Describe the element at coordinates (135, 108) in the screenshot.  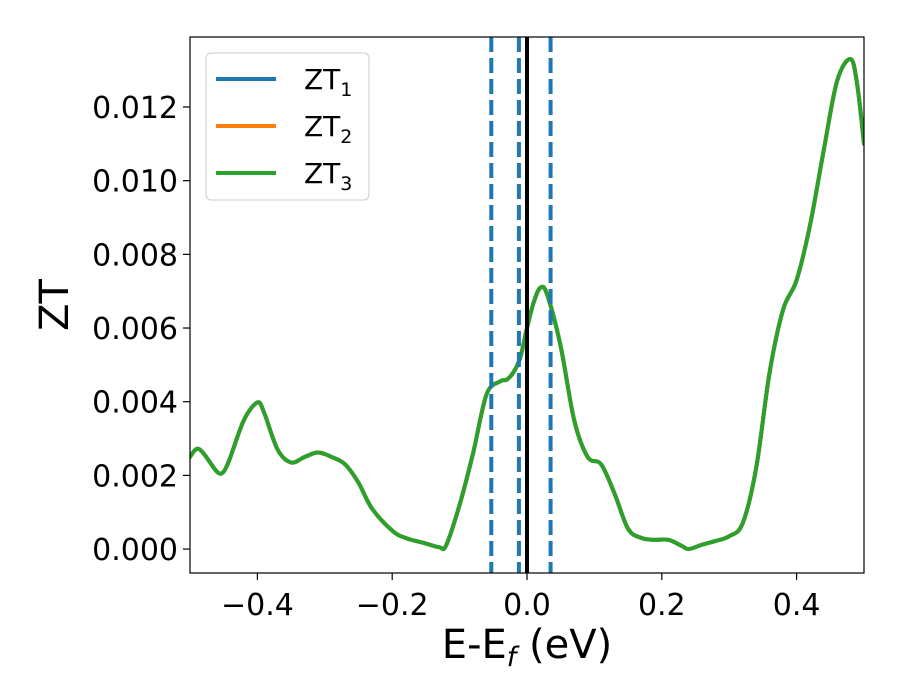
I see `y-tick-label: 0.012` at that location.